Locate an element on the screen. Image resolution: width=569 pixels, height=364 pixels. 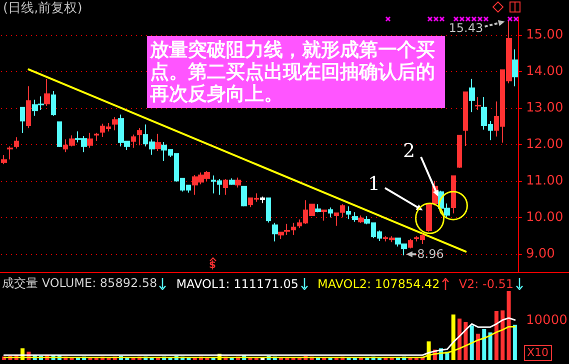
text: MAVOL1: 111171.05 is located at coordinates (237, 283).